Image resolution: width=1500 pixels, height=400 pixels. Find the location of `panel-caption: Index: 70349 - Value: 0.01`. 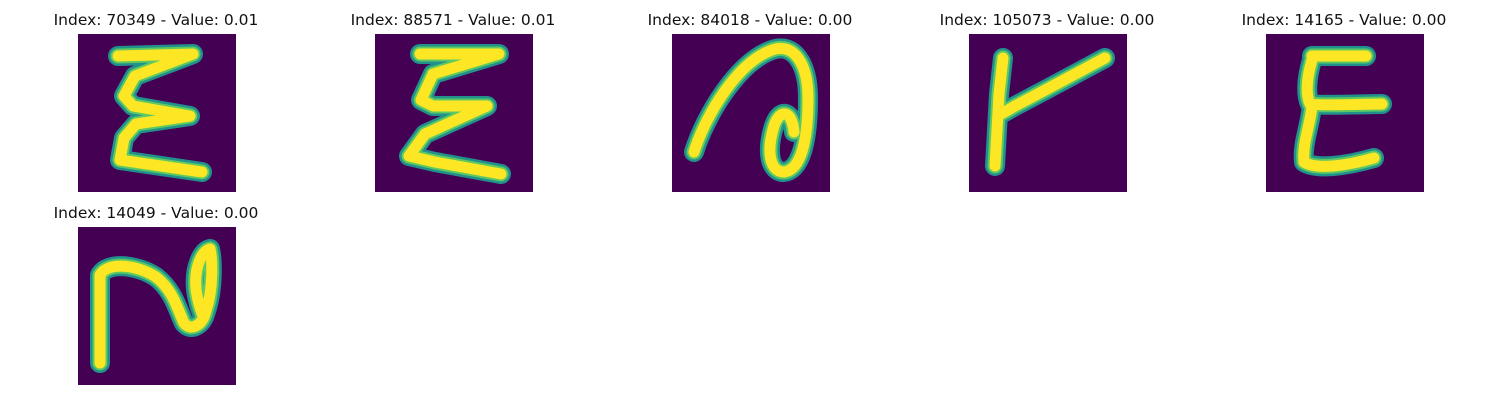

panel-caption: Index: 70349 - Value: 0.01 is located at coordinates (156, 20).